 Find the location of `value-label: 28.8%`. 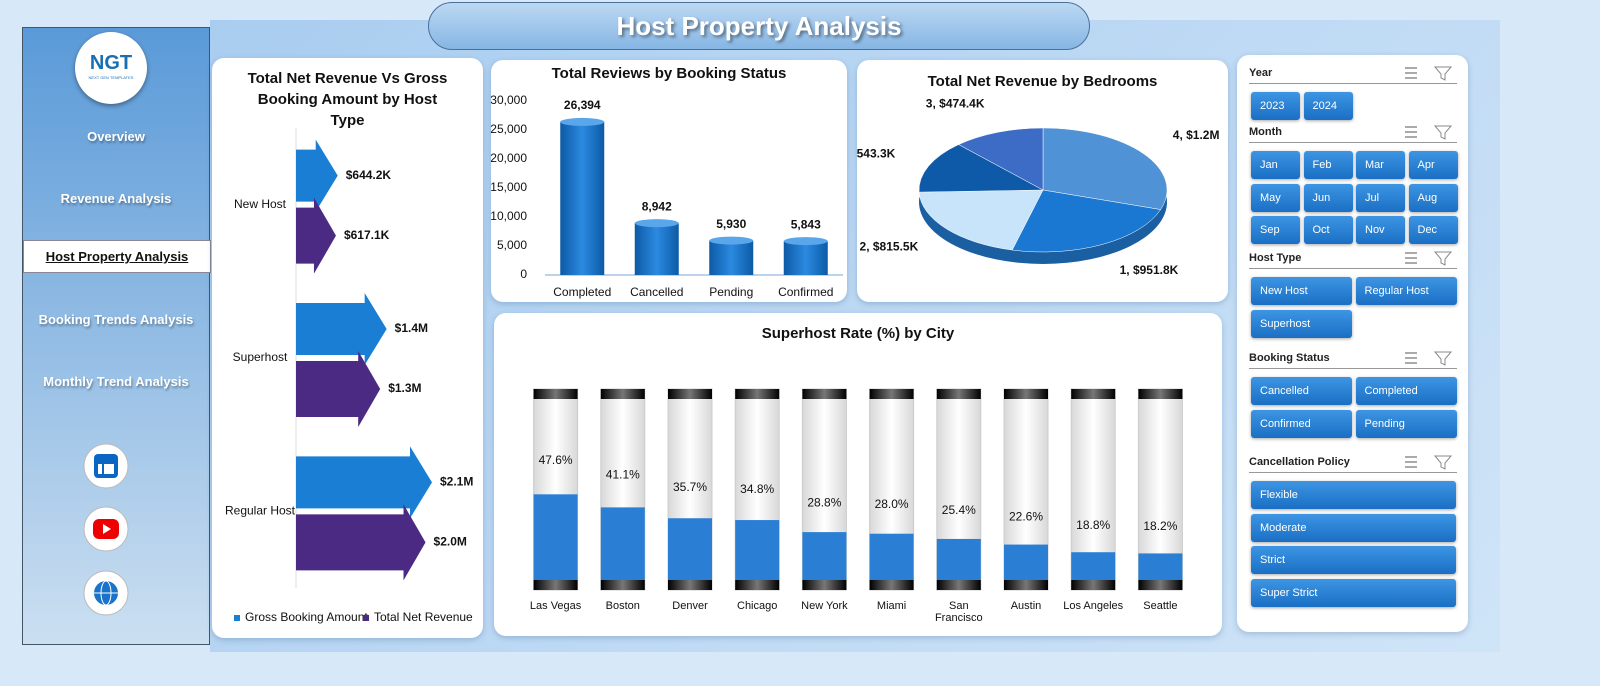

value-label: 28.8% is located at coordinates (824, 502).